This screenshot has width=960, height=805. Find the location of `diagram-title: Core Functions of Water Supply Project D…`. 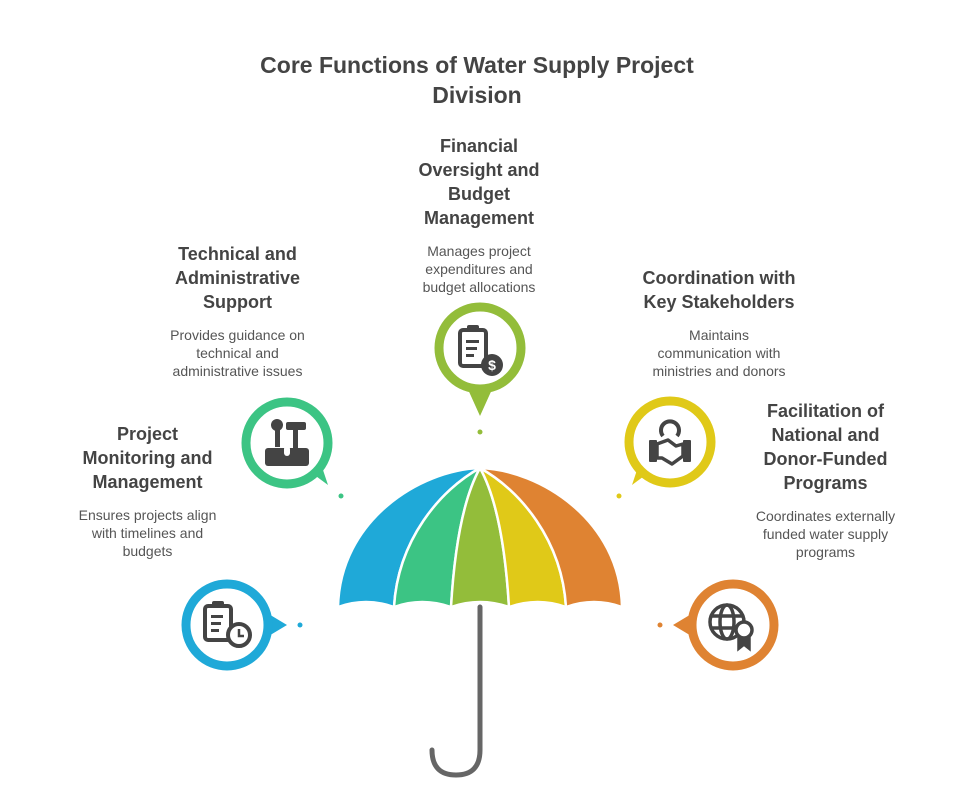

diagram-title: Core Functions of Water Supply Project D… is located at coordinates (477, 80).